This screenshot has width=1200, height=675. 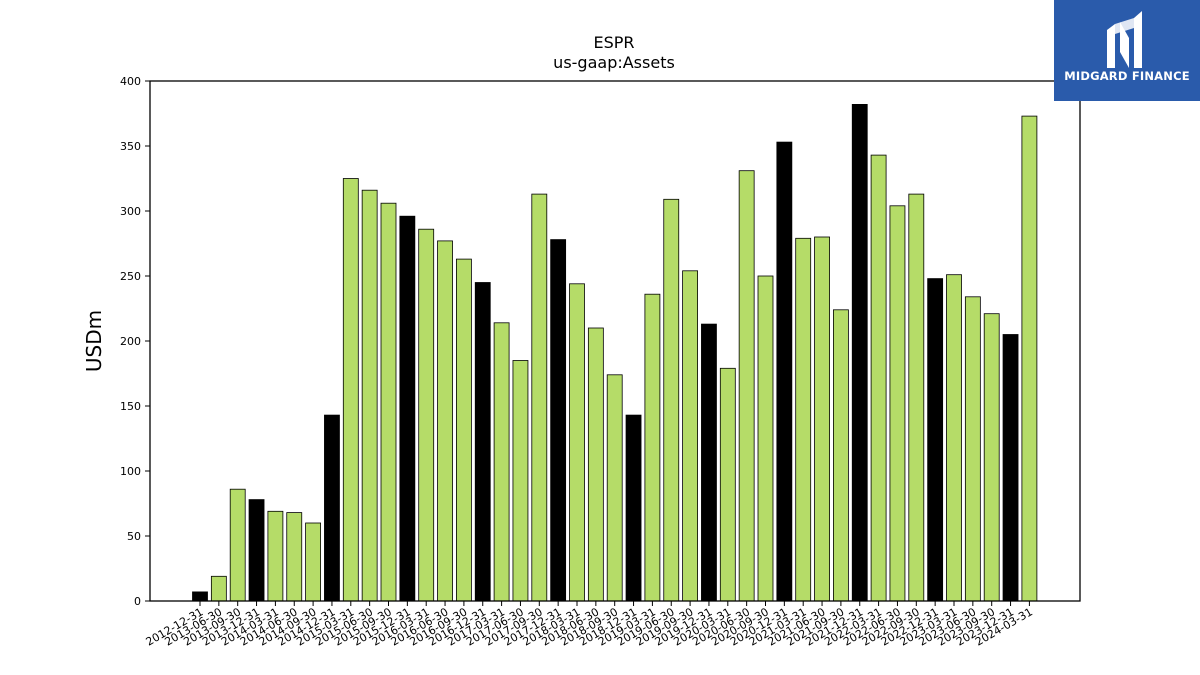 I want to click on y-axis-ticks: 0 50 100 150 200 250 300 350 400, so click(x=135, y=341).